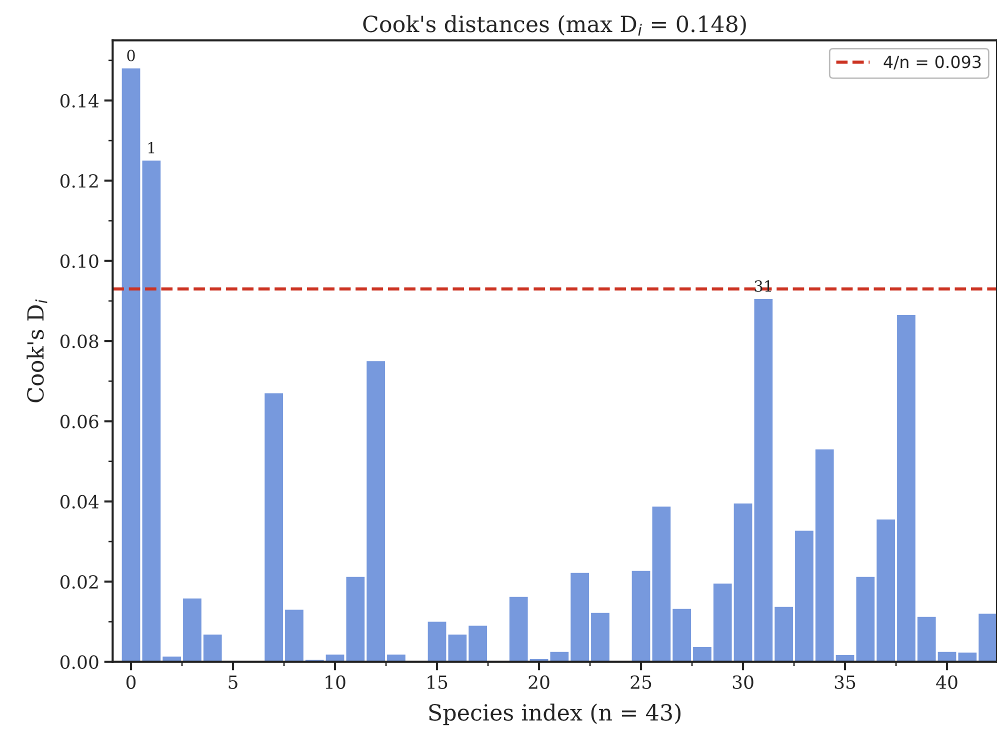 Image resolution: width=997 pixels, height=747 pixels. What do you see at coordinates (79, 181) in the screenshot?
I see `y-tick-label: 0.12` at bounding box center [79, 181].